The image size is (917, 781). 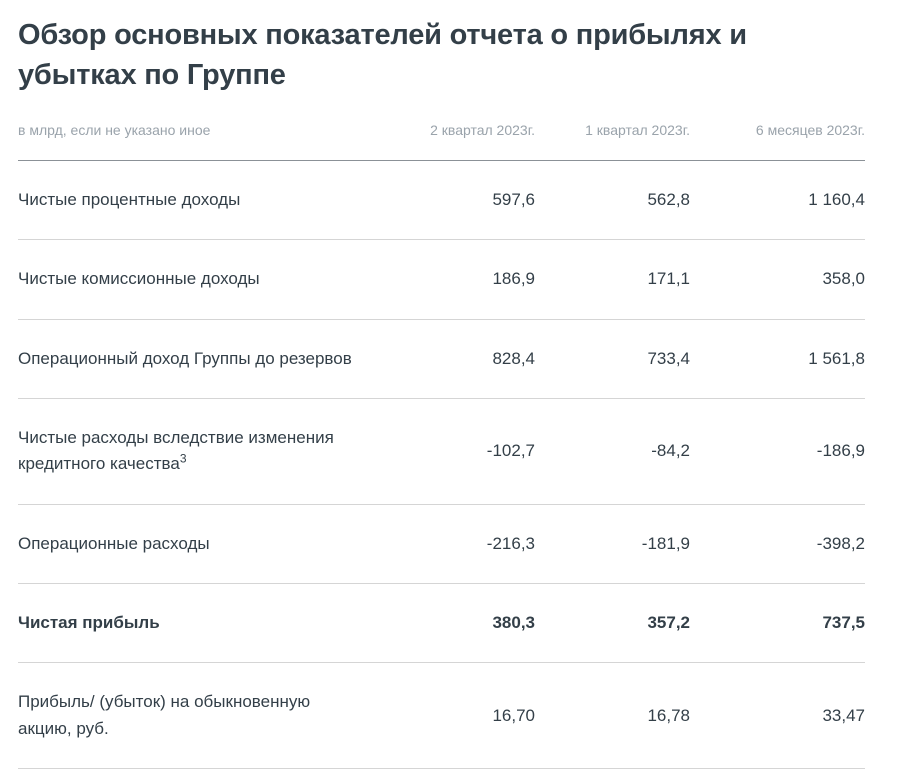 I want to click on value-cell: 186,9, so click(x=457, y=279).